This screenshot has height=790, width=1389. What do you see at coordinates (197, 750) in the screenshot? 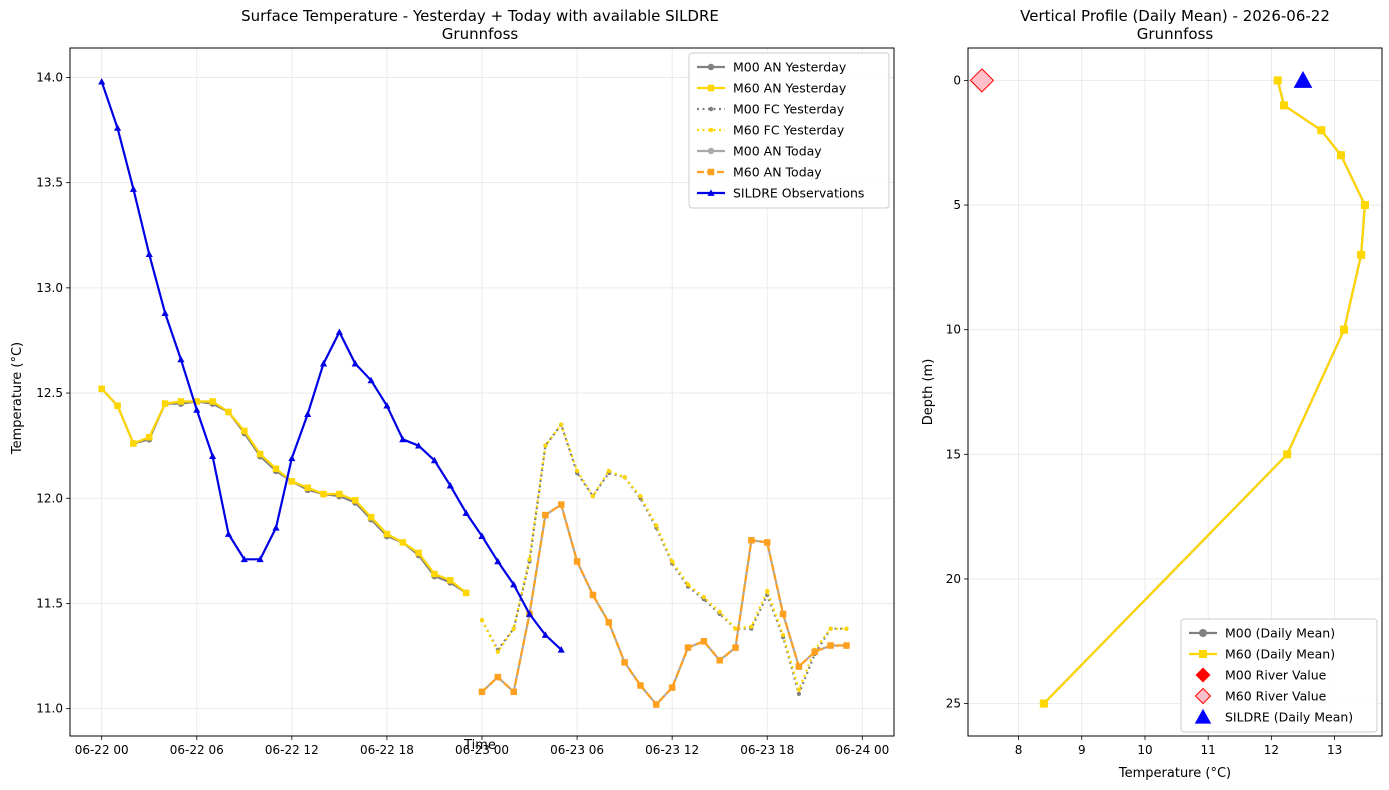
I see `left-x-tick-label: 06-22 06` at bounding box center [197, 750].